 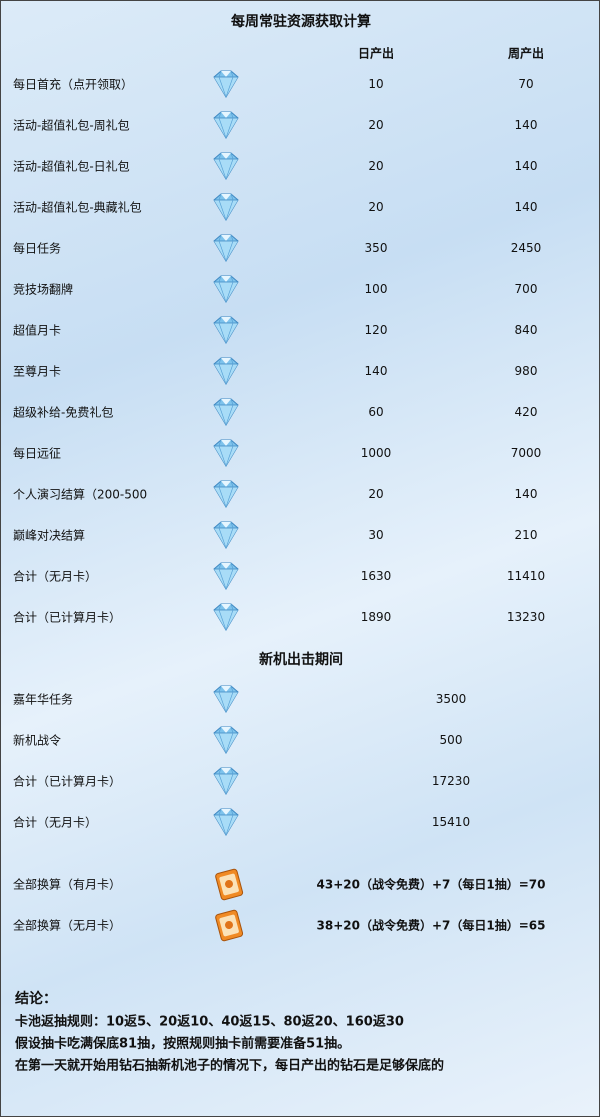 I want to click on row-label: 巅峰对决结算, so click(x=49, y=535).